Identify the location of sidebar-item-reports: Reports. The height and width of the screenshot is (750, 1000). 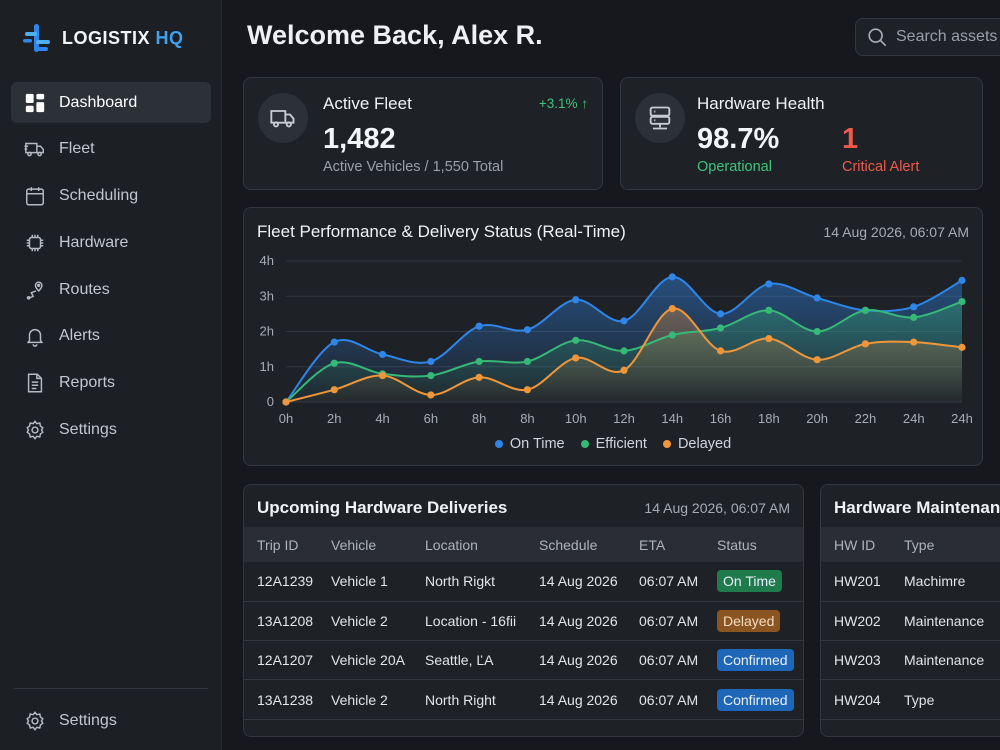
(111, 383).